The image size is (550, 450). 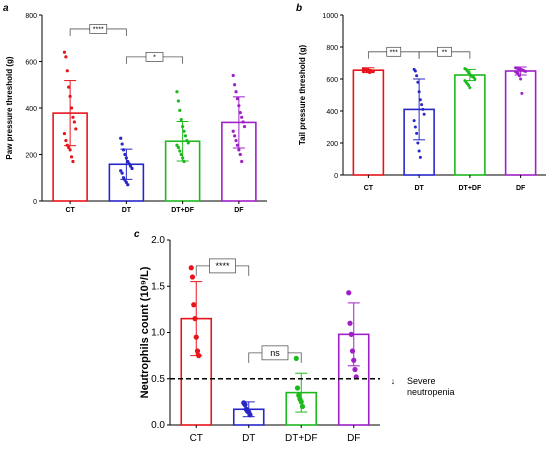 I want to click on y-tick-label: 0.0, so click(x=158, y=425).